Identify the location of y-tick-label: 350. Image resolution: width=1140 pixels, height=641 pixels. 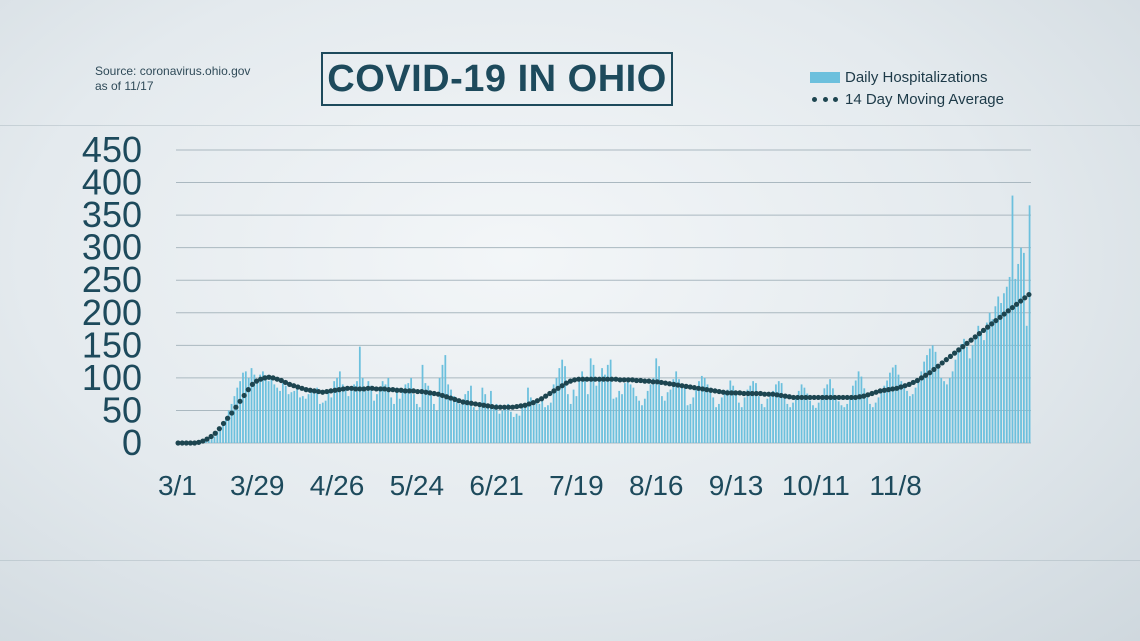
(112, 214).